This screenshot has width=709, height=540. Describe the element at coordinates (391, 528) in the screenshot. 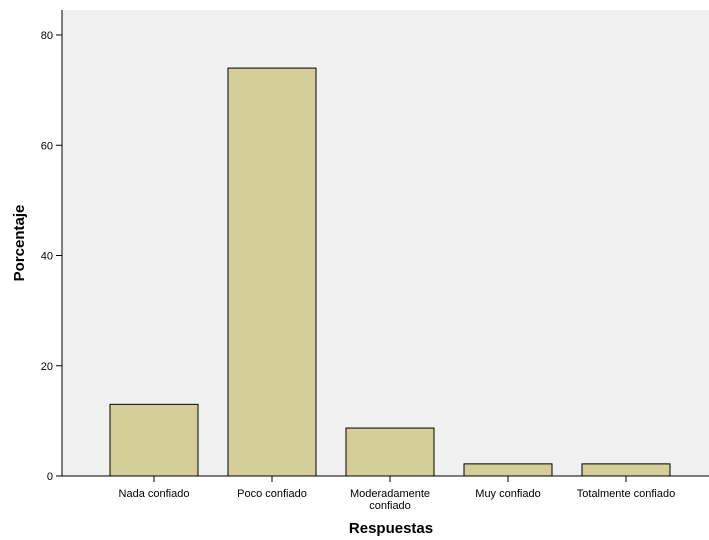

I see `x-axis-title: Respuestas` at that location.